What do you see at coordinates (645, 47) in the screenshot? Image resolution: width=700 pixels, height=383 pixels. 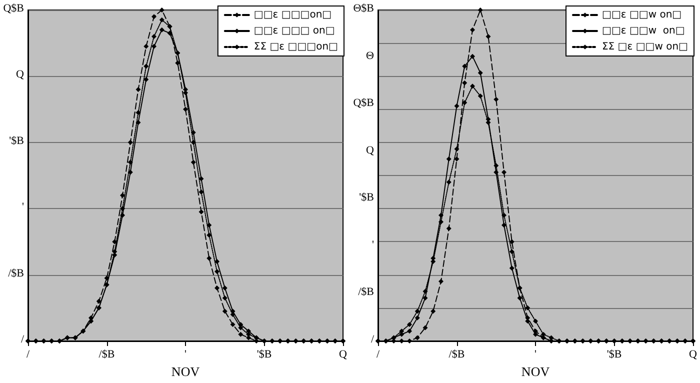 I see `legend-label: ΣΣ □ε □□w on□` at bounding box center [645, 47].